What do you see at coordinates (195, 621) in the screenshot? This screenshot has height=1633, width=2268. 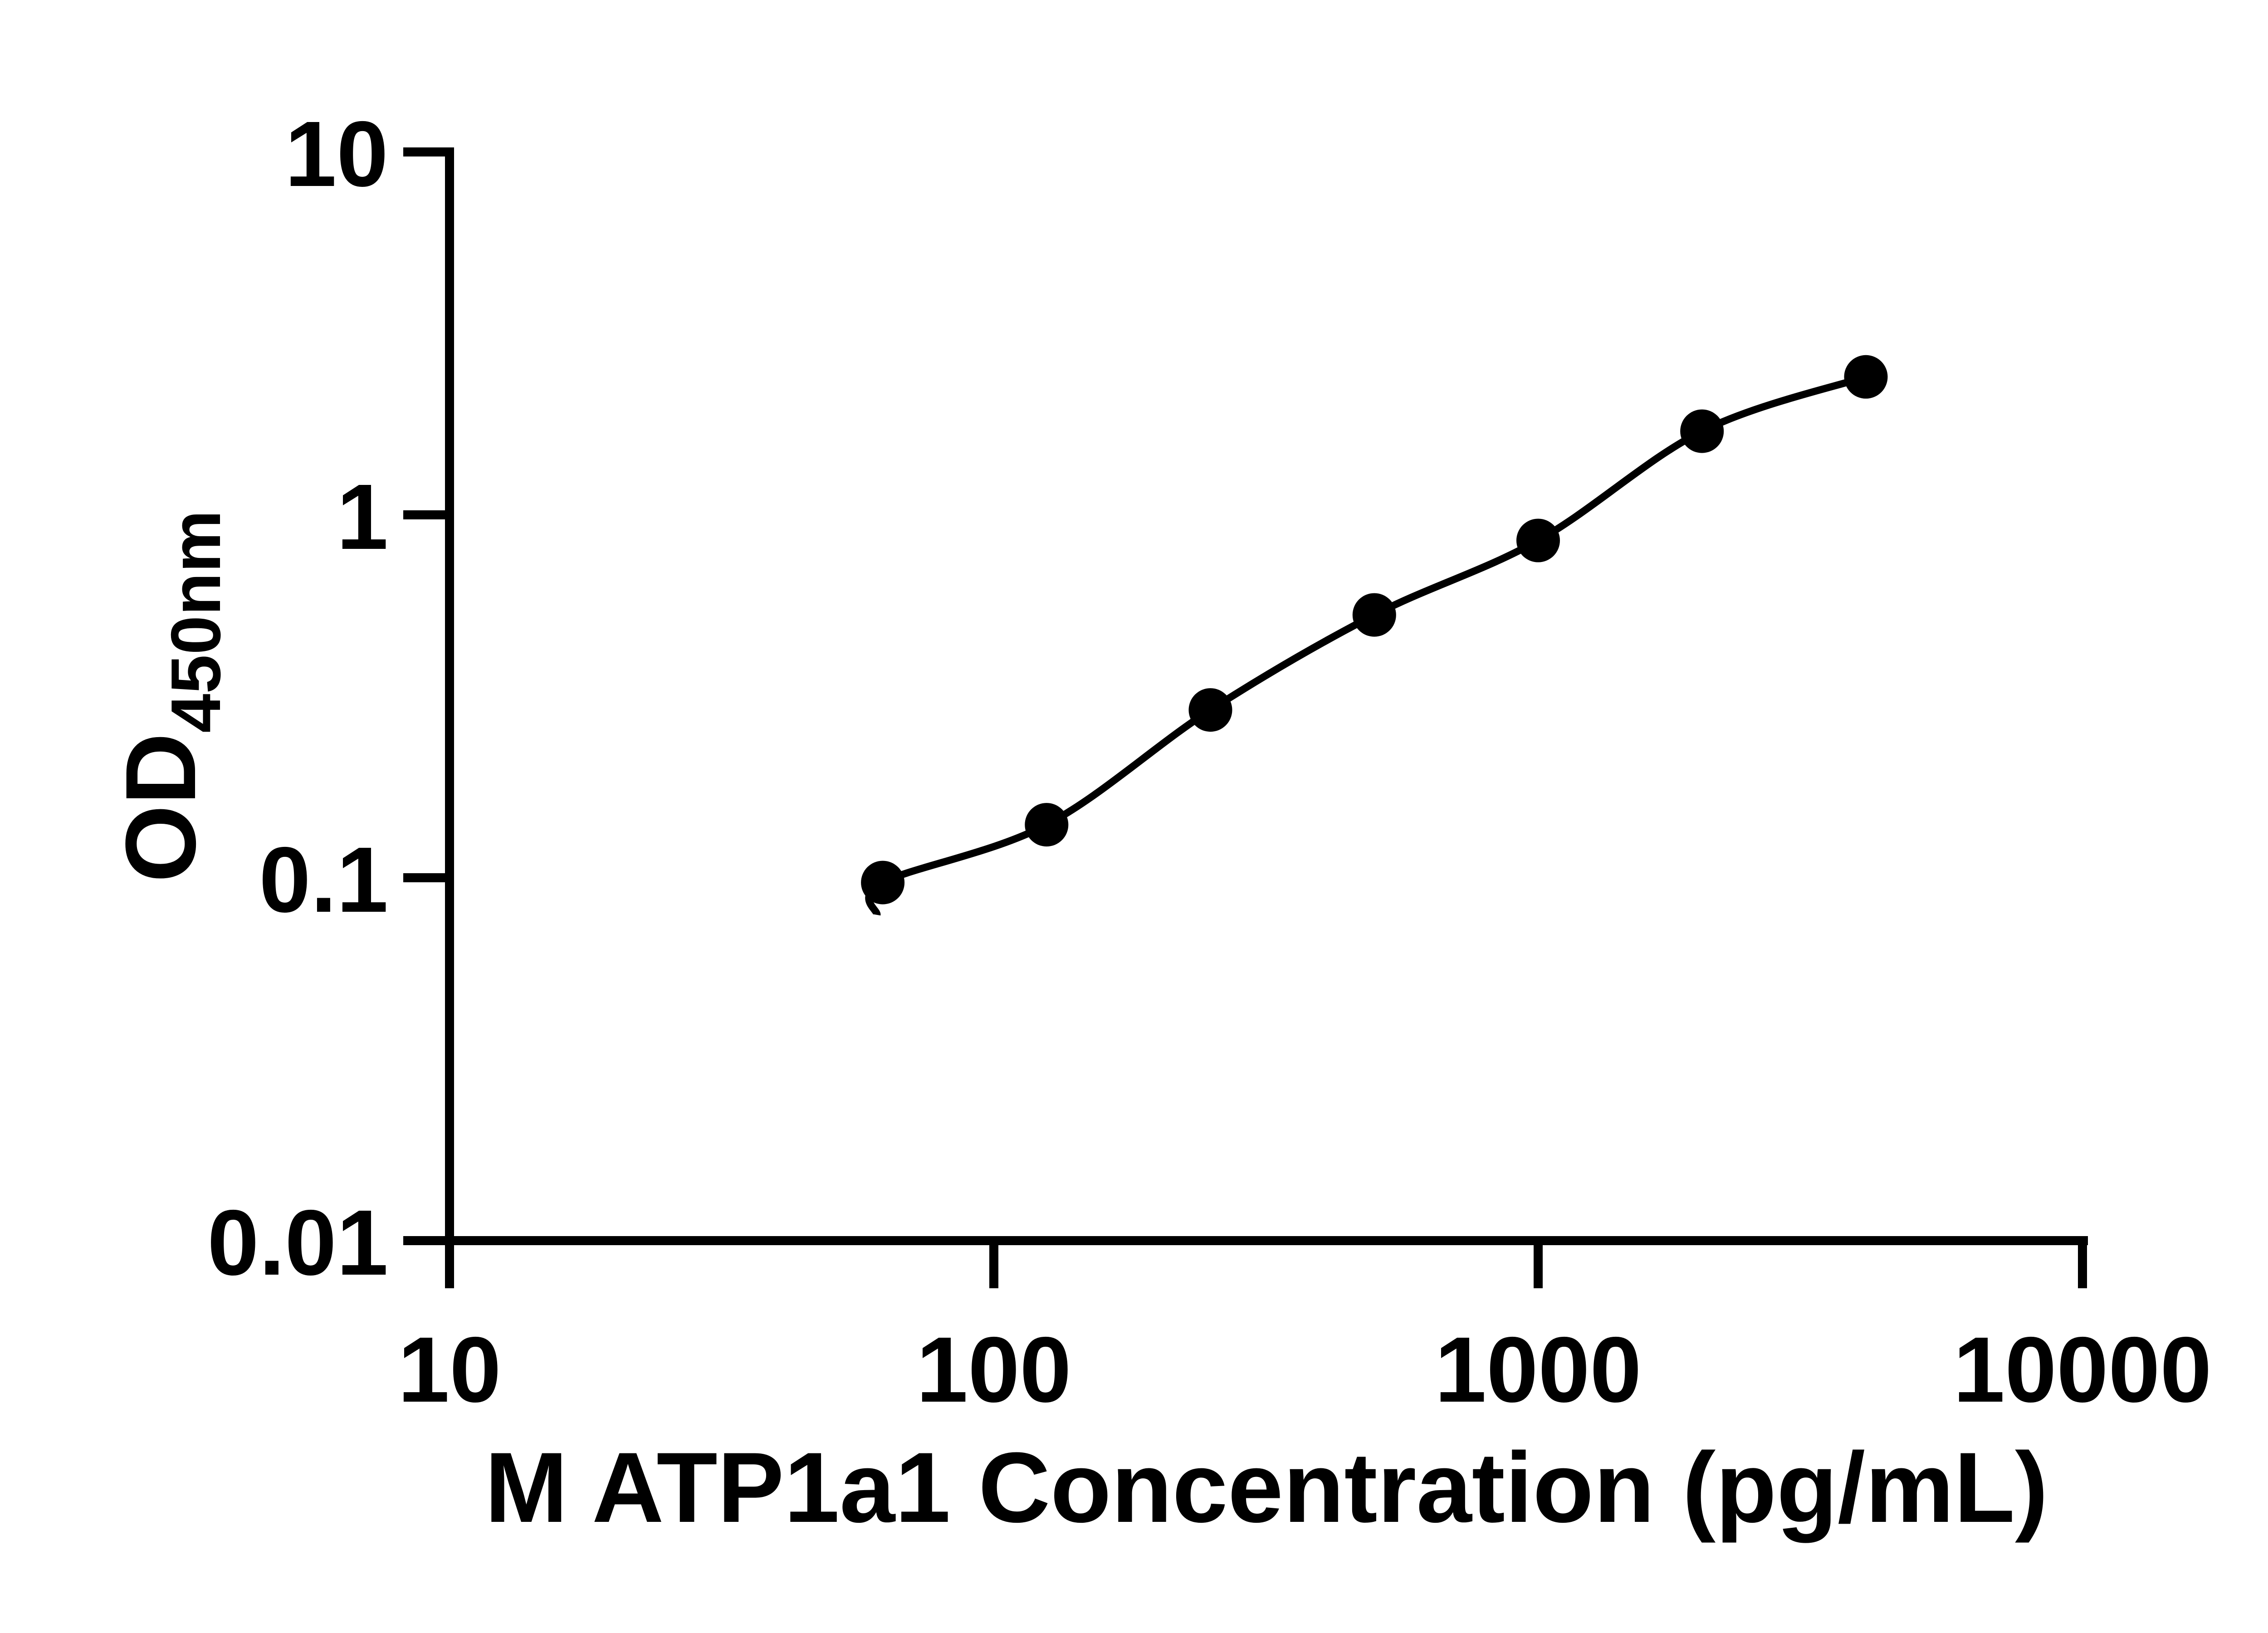 I see `y-axis-title-subscript: 450nm` at bounding box center [195, 621].